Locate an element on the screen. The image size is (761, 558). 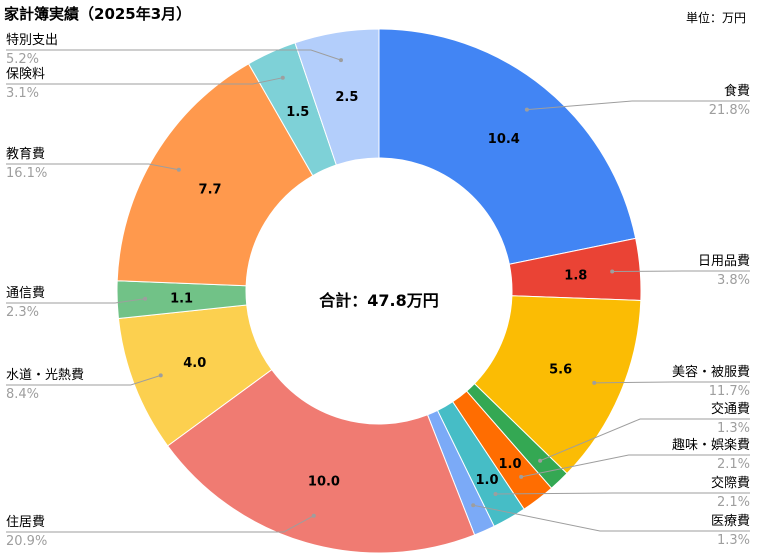
value-label-7: 10.0 is located at coordinates (324, 482).